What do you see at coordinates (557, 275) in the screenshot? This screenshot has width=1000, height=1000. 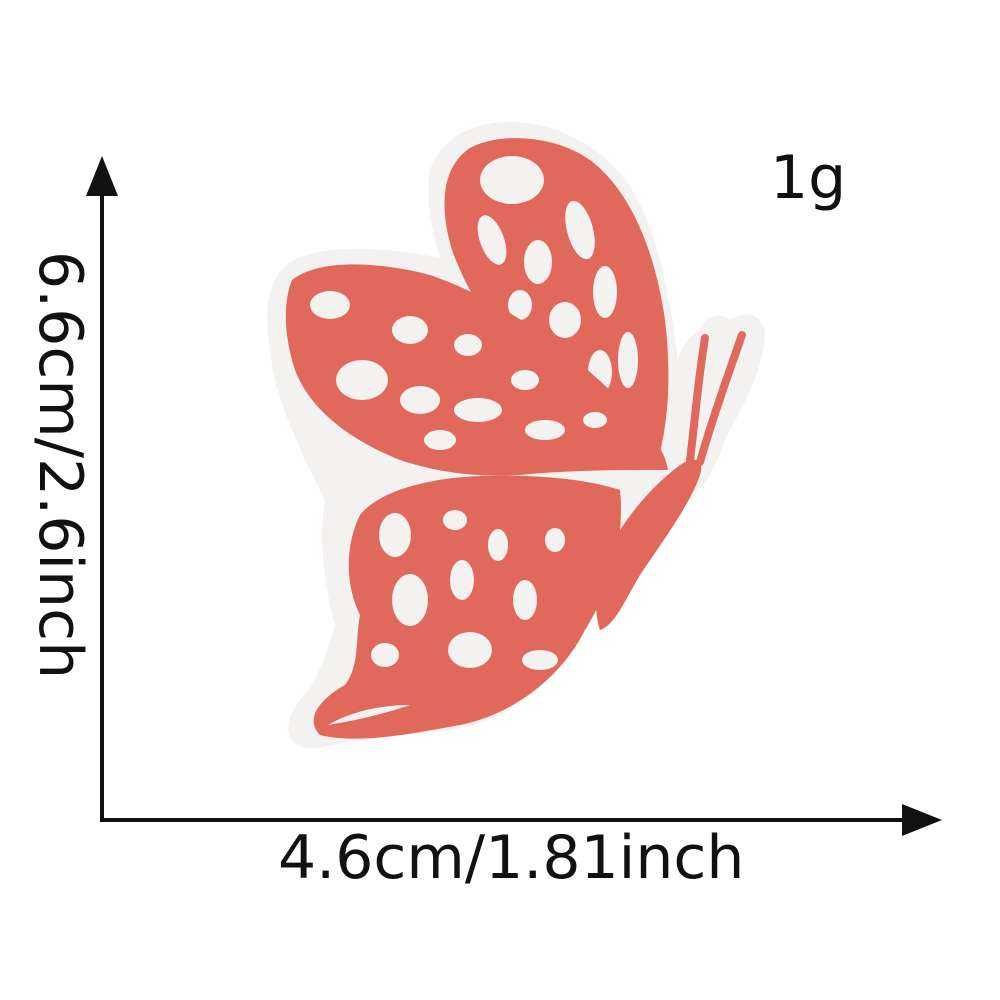 I see `upper-wing-cutouts` at bounding box center [557, 275].